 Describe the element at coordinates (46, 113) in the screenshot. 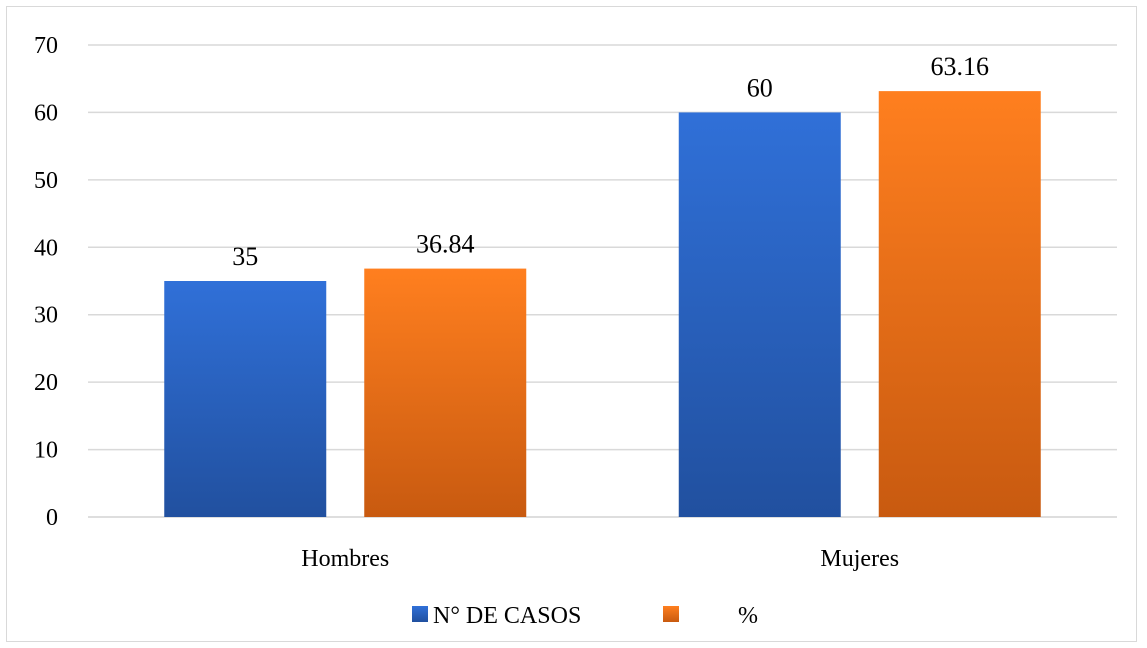

I see `y-tick-label: 60` at that location.